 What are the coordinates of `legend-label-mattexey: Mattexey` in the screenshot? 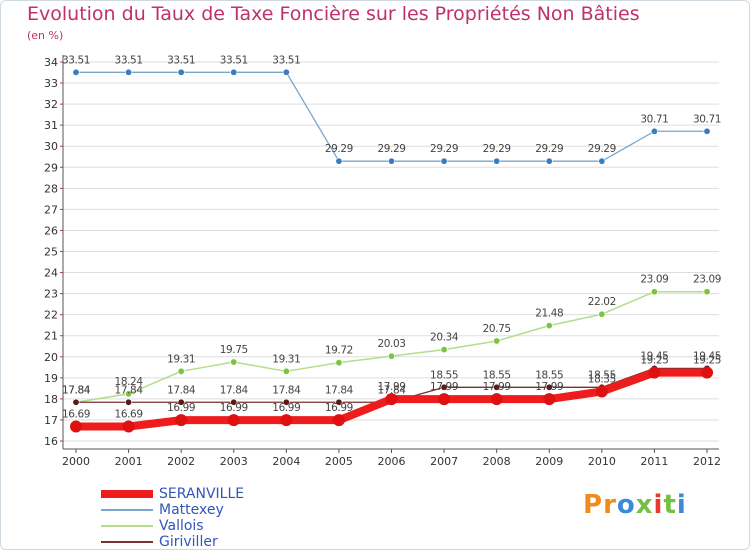 It's located at (191, 510).